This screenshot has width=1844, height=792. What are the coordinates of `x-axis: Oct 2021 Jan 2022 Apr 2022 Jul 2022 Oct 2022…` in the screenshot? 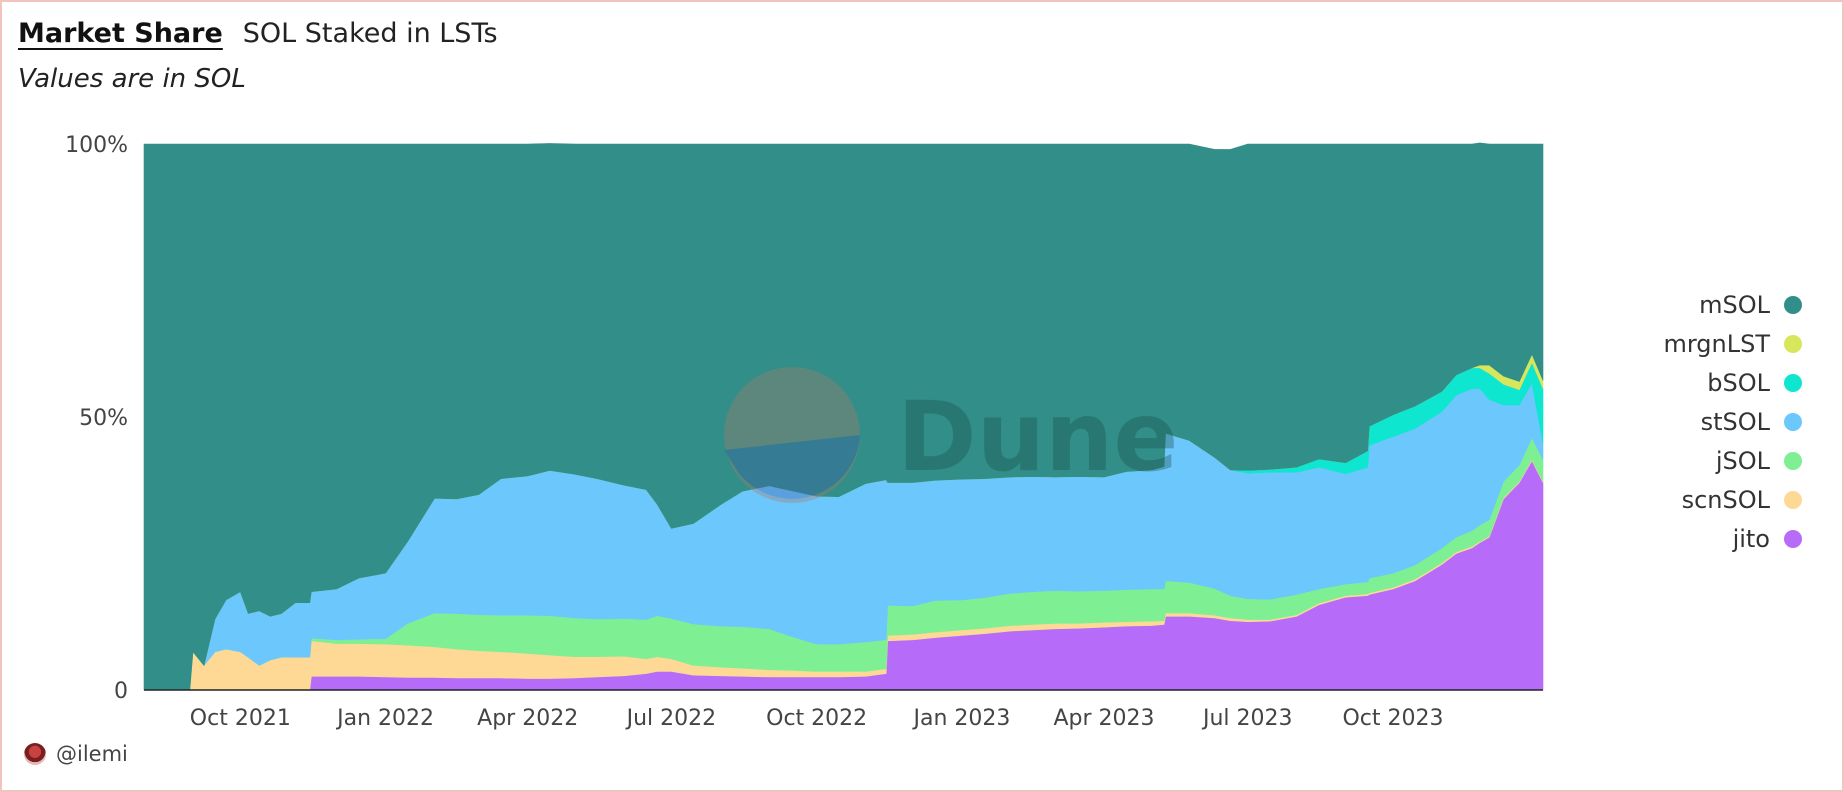 It's located at (843, 710).